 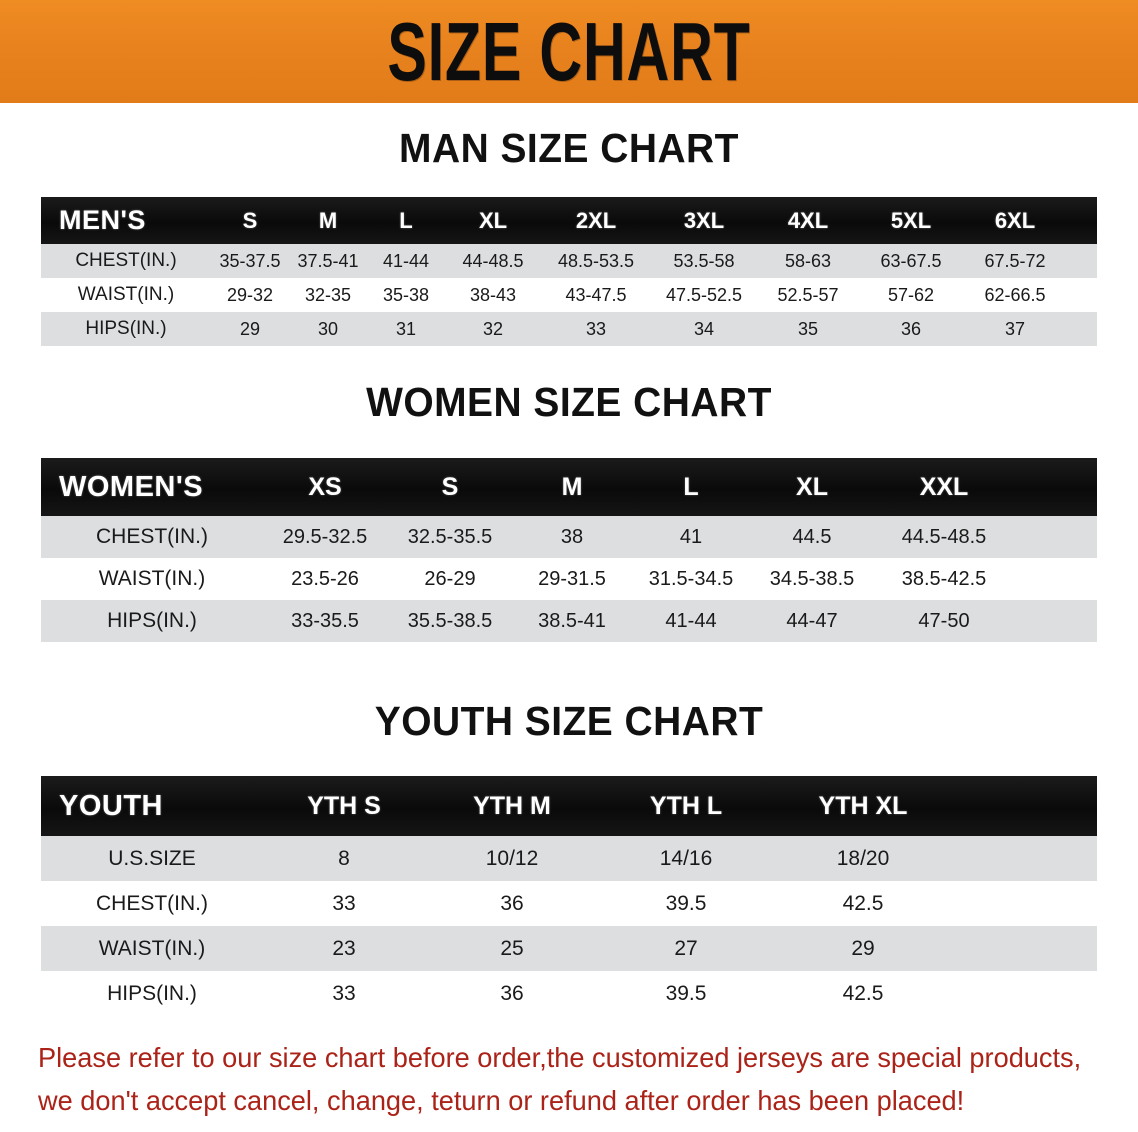 What do you see at coordinates (1025, 806) in the screenshot?
I see `youth-header-spacer` at bounding box center [1025, 806].